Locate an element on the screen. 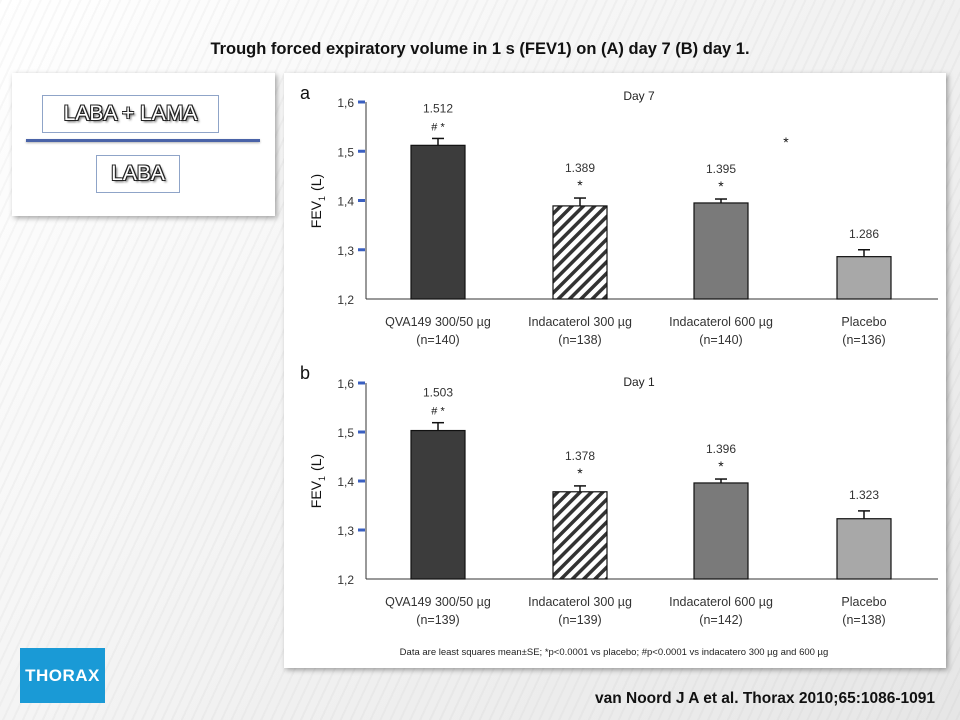 Image resolution: width=960 pixels, height=720 pixels. panel-b-category-label: QVA149 300/50 µg is located at coordinates (438, 602).